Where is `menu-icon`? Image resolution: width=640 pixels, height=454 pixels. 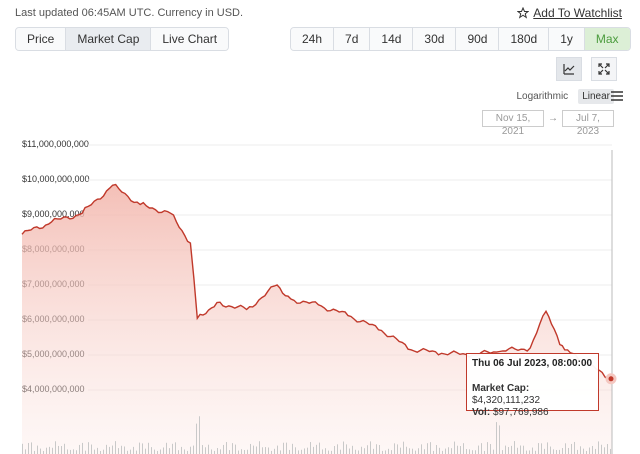 menu-icon is located at coordinates (617, 96).